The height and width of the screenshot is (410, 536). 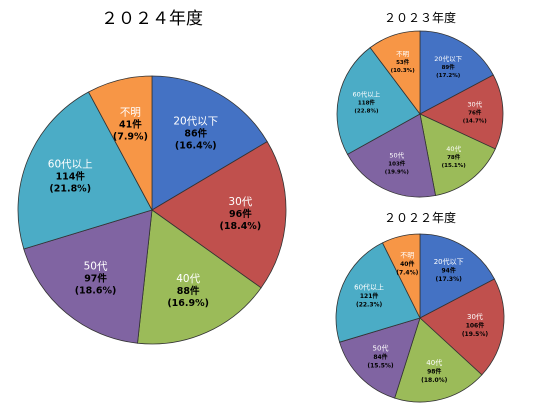 What do you see at coordinates (454, 157) in the screenshot?
I see `chart-2023-slice-2-count: 78件` at bounding box center [454, 157].